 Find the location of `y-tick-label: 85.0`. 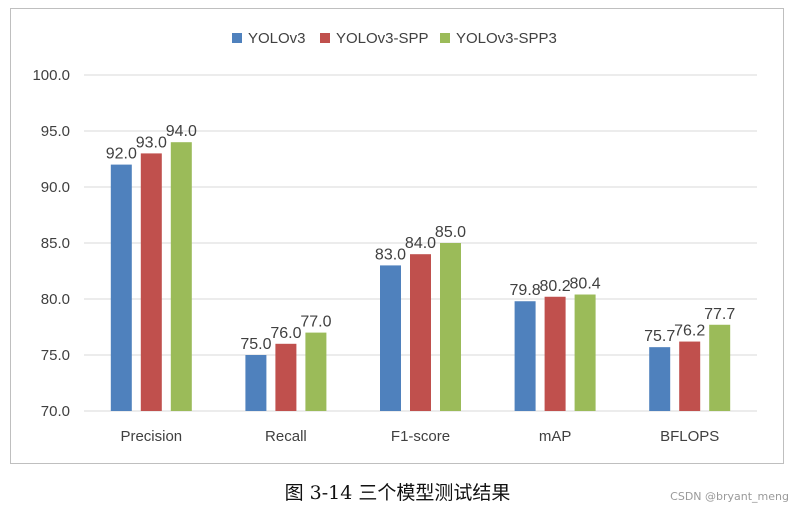

y-tick-label: 85.0 is located at coordinates (55, 243).